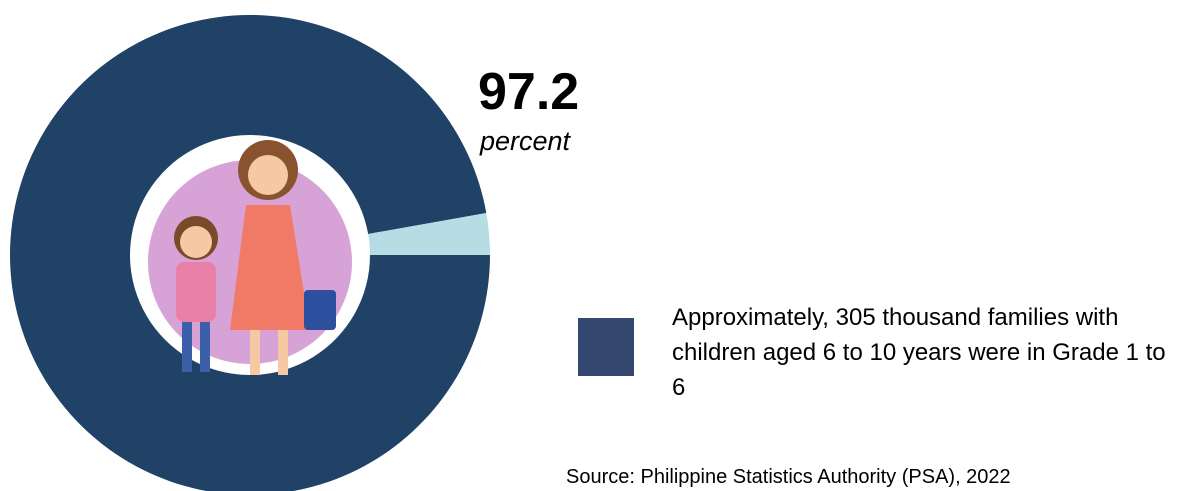  I want to click on illustration, so click(250, 257).